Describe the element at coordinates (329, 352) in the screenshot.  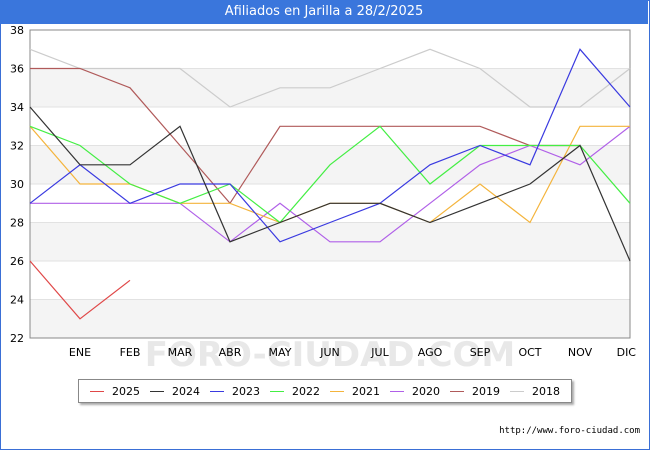
I see `x-tick-label: JUN` at that location.